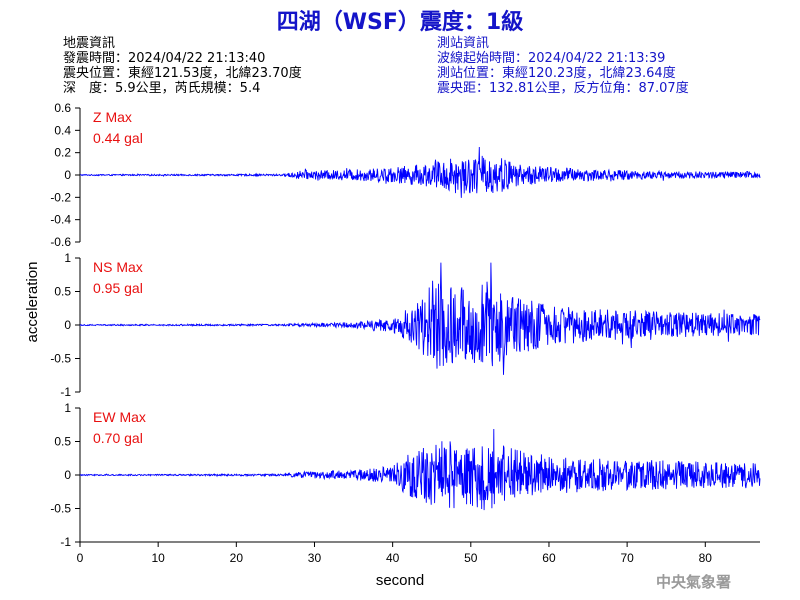 The image size is (800, 600). Describe the element at coordinates (60, 197) in the screenshot. I see `y-tick-label-z: -0.2` at that location.